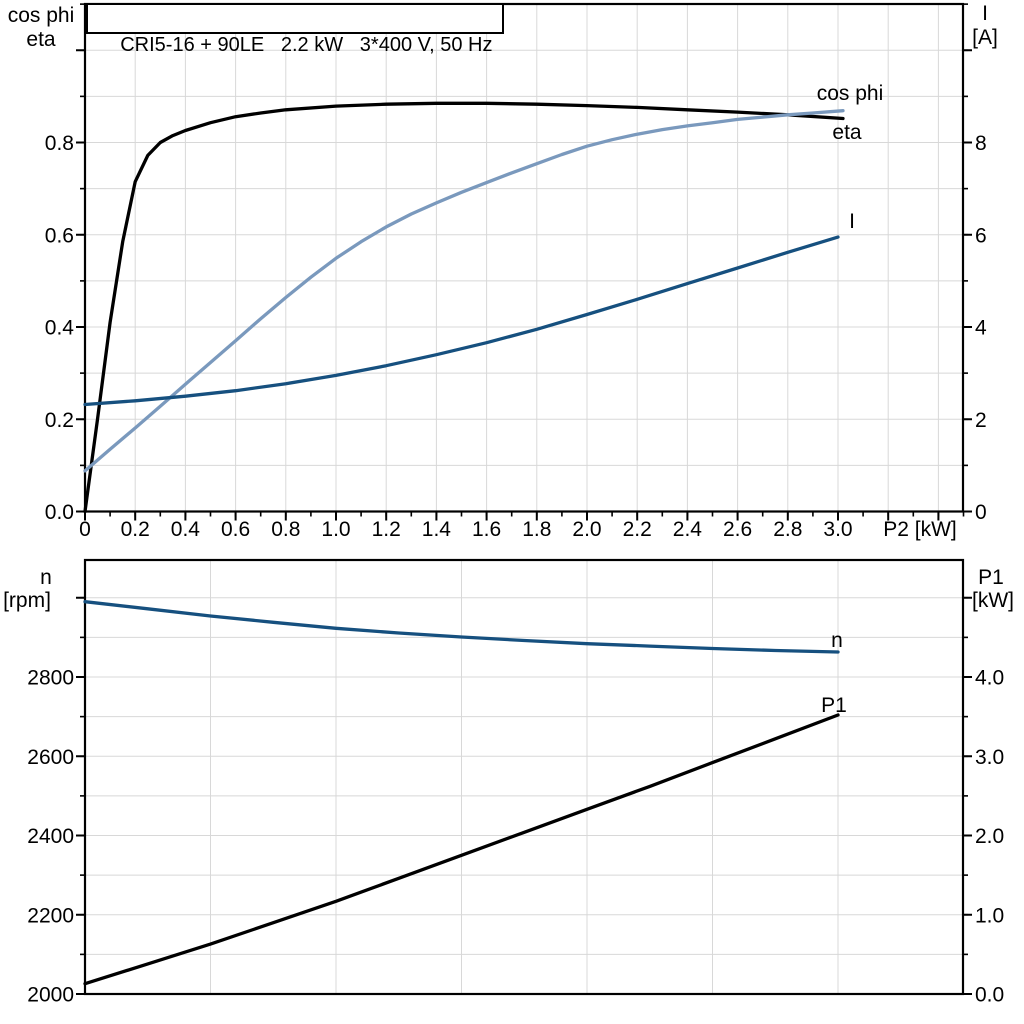 Image resolution: width=1024 pixels, height=1024 pixels. Describe the element at coordinates (852, 221) in the screenshot. I see `current-curve-label: I` at that location.